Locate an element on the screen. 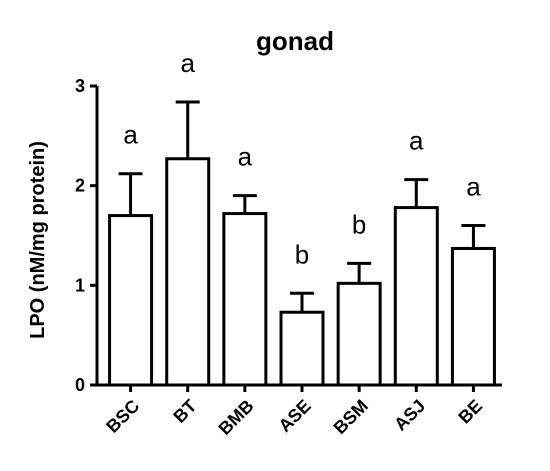 The width and height of the screenshot is (550, 471). y-tick-label: 3 is located at coordinates (80, 86).